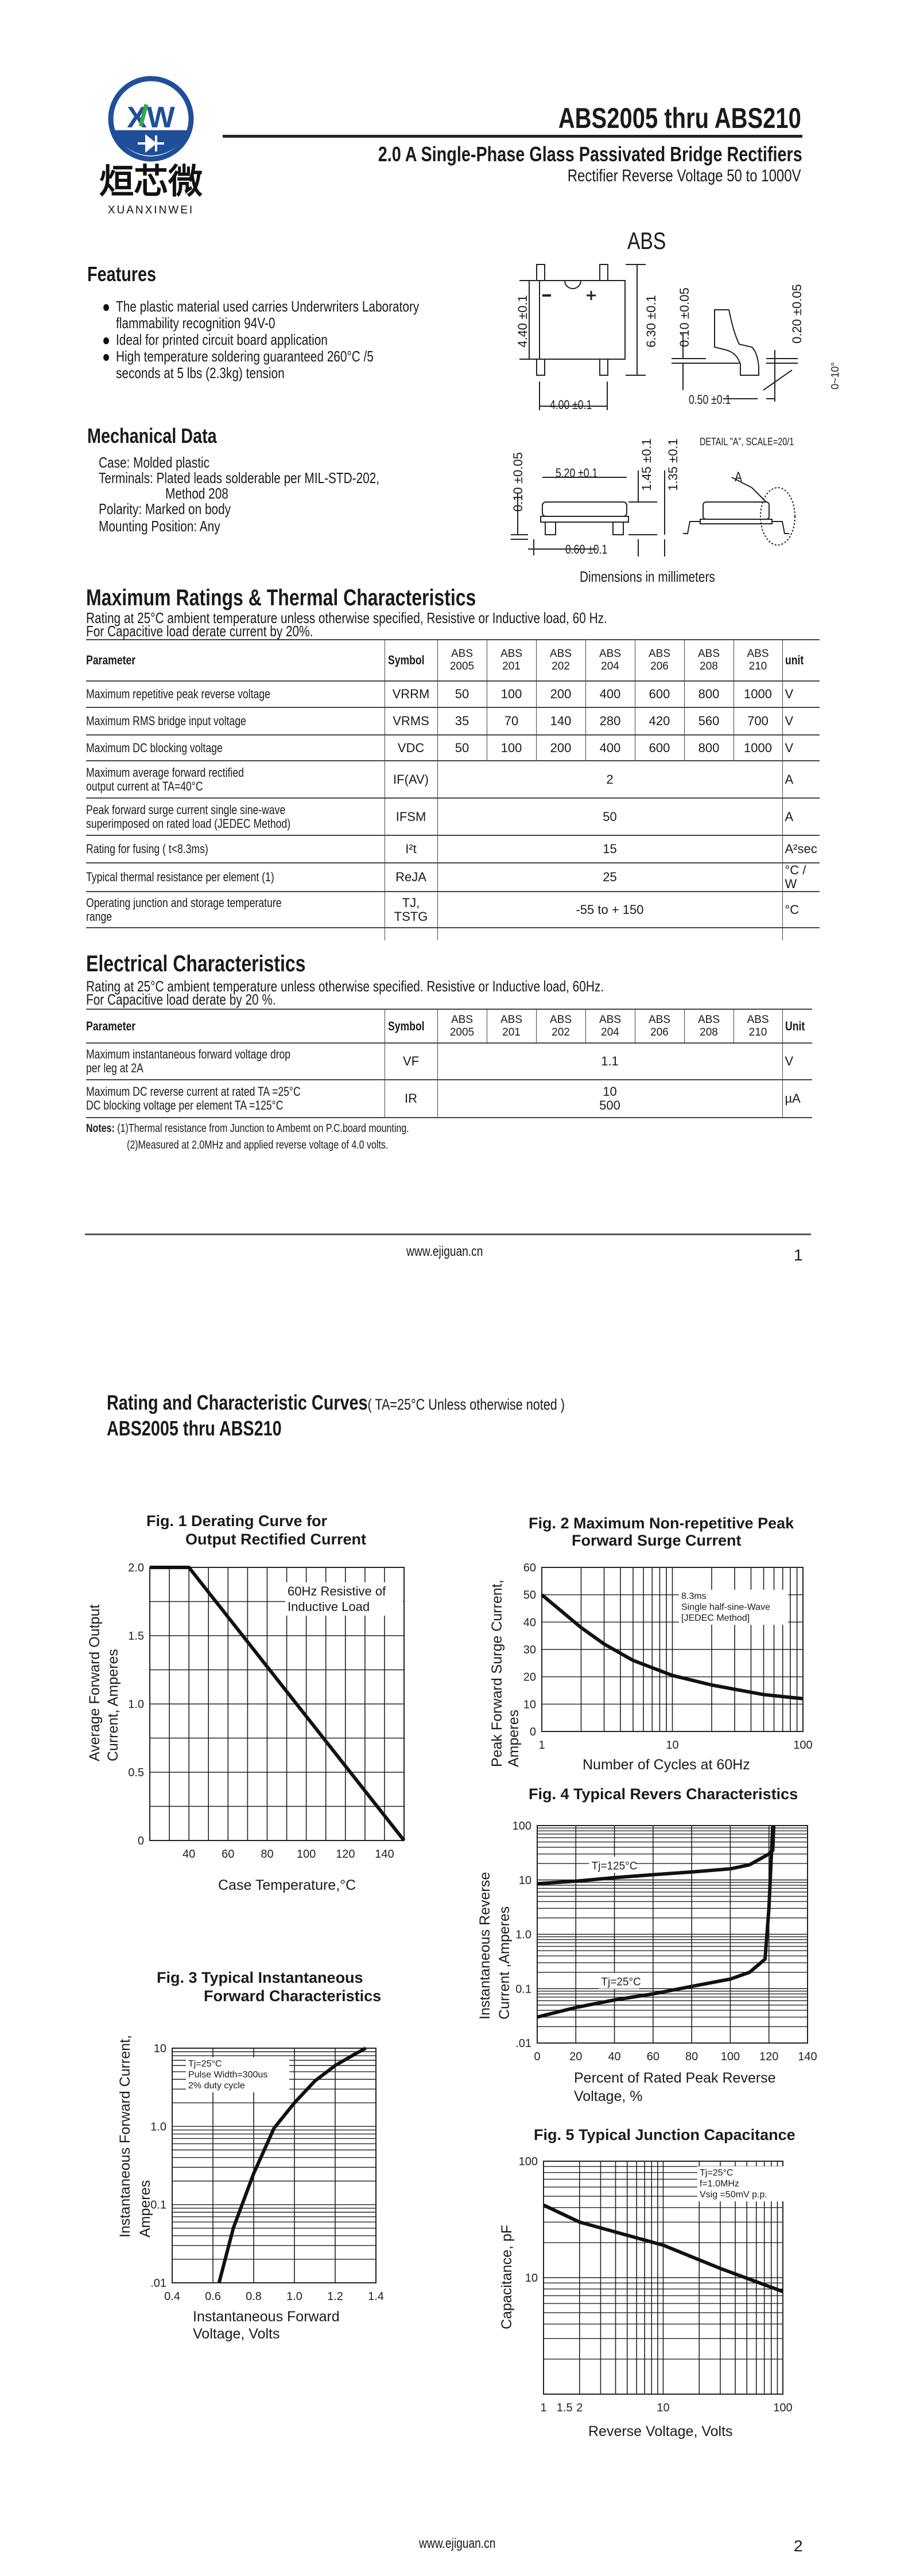 This screenshot has width=912, height=2576. Describe the element at coordinates (462, 721) in the screenshot. I see `row-value: 35` at that location.